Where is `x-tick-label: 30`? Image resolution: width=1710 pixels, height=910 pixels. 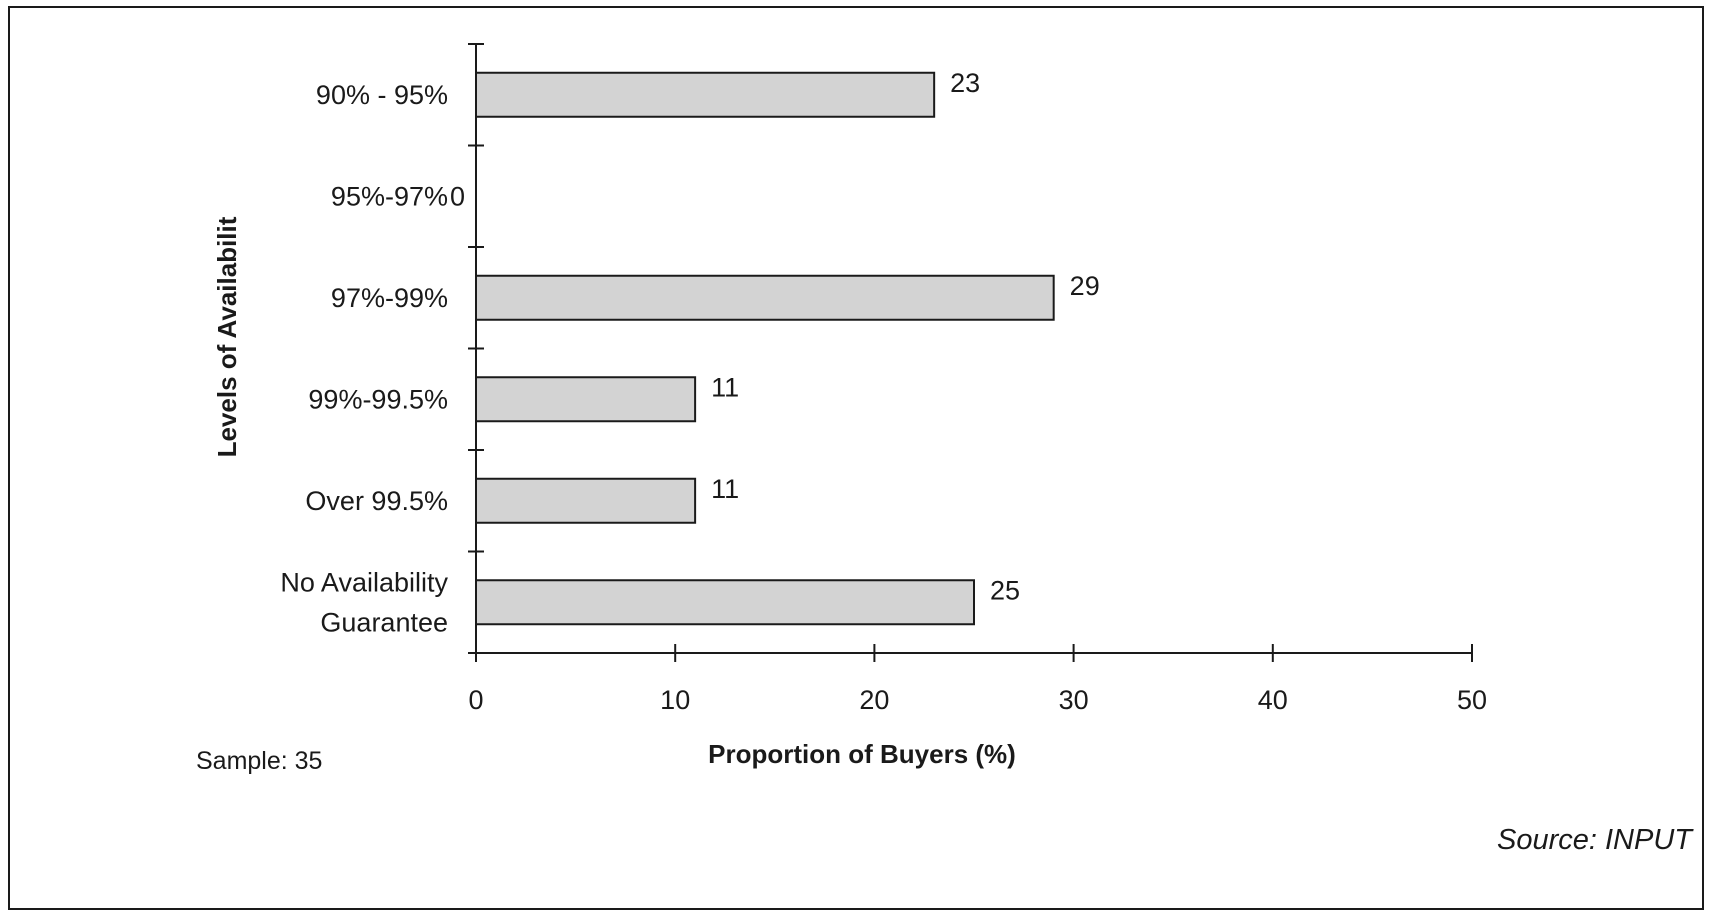 x-tick-label: 30 is located at coordinates (1074, 700).